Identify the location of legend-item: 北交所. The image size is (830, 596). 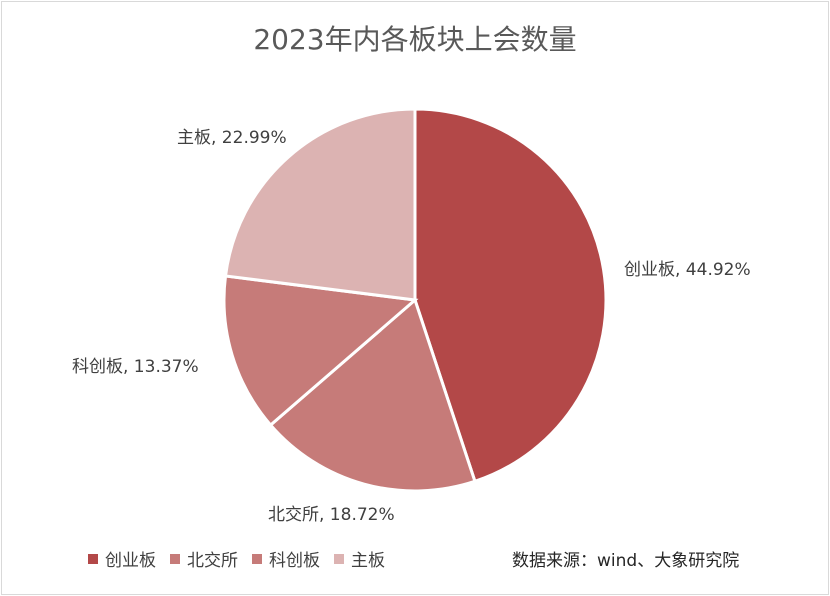
(204, 558).